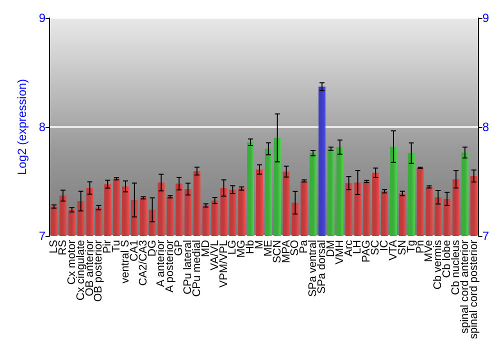  Describe the element at coordinates (196, 268) in the screenshot. I see `x-tick-label: CPu medial` at that location.